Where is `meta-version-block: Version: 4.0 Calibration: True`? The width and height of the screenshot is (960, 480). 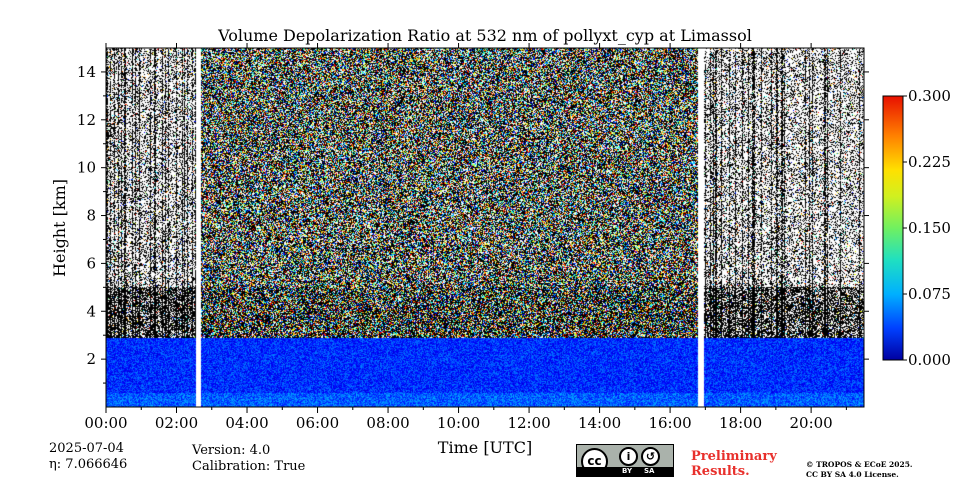
meta-version-block: Version: 4.0 Calibration: True is located at coordinates (248, 459).